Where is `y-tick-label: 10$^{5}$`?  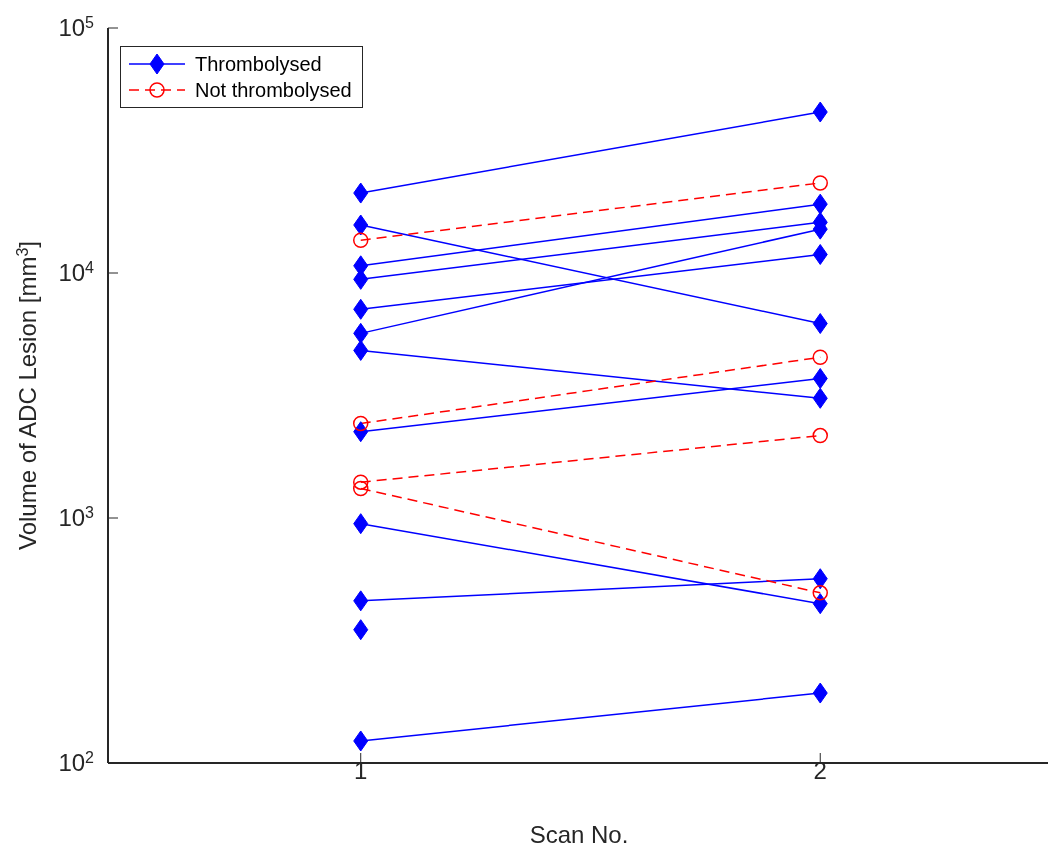 y-tick-label: 10$^{5}$ is located at coordinates (76, 27).